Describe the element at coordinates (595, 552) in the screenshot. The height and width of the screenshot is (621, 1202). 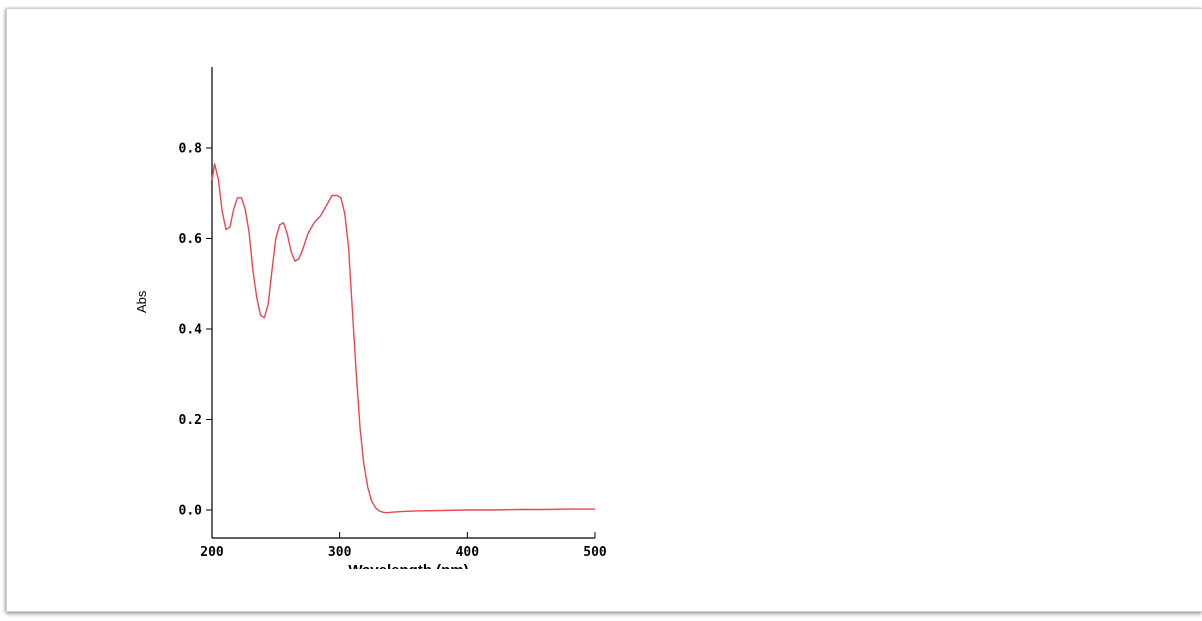
I see `x-tick-label: 500` at that location.